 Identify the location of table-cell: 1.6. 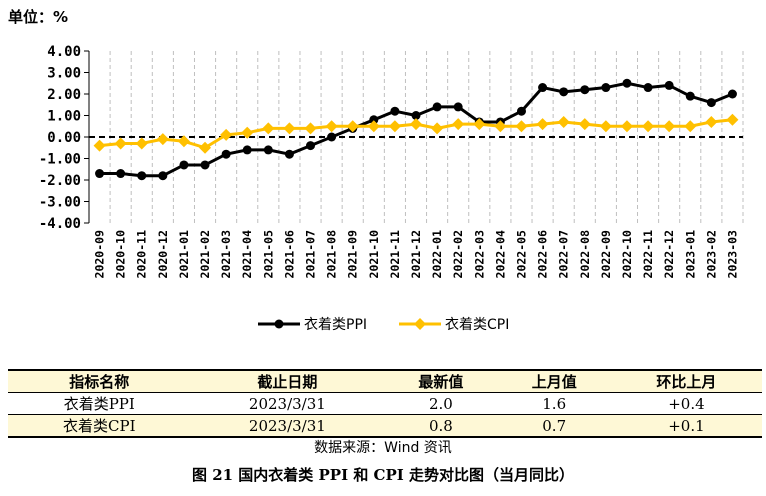
(554, 403).